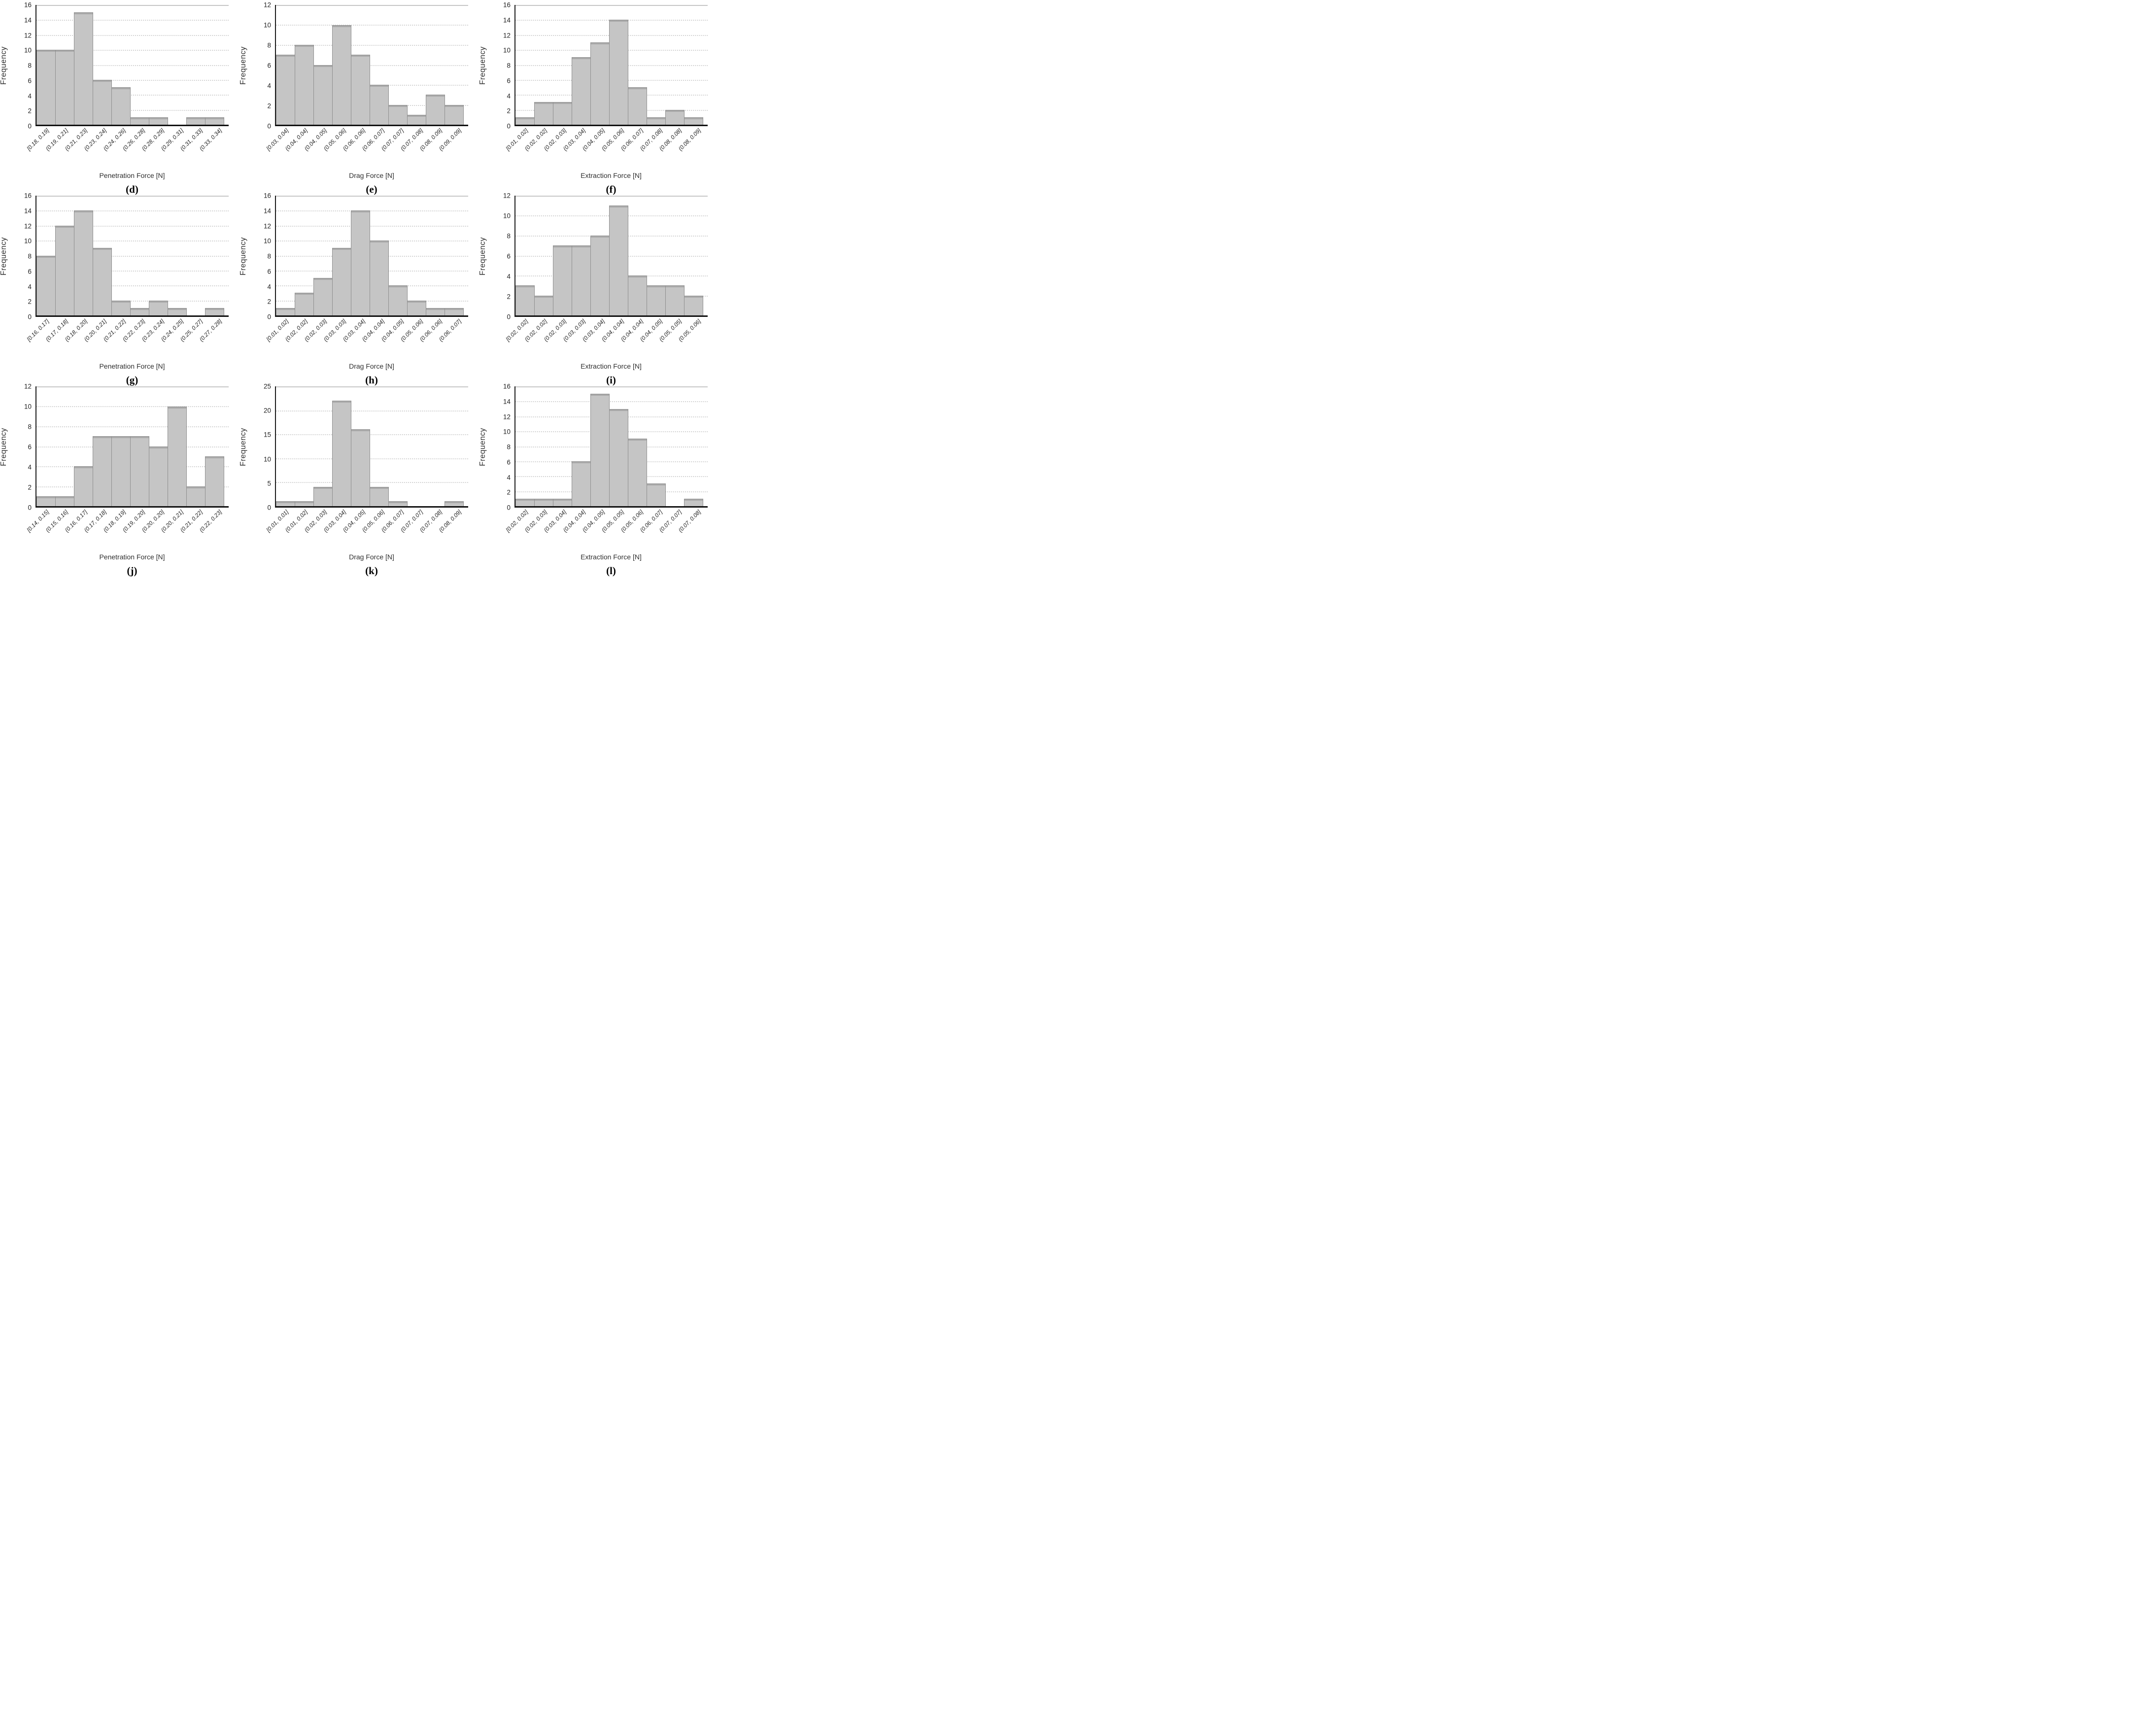 This screenshot has height=1718, width=2156. What do you see at coordinates (132, 571) in the screenshot?
I see `panel-caption: (j)` at bounding box center [132, 571].